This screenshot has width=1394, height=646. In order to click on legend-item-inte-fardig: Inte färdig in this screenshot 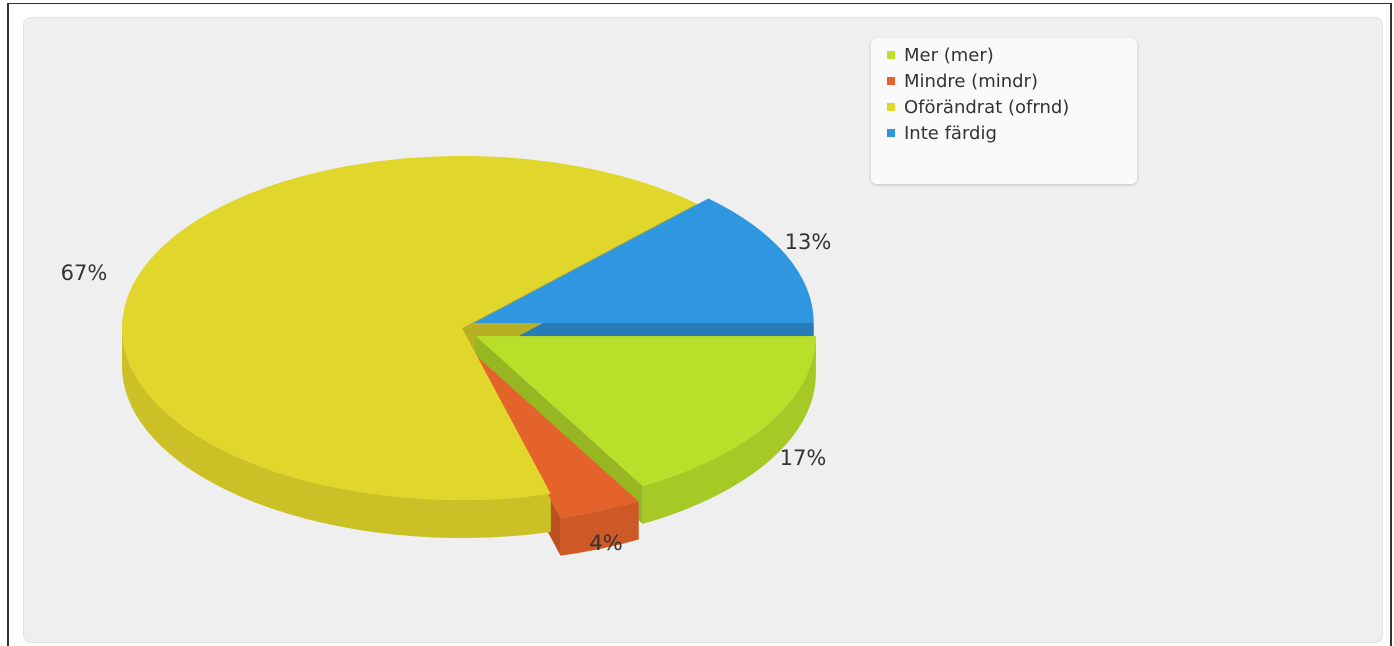, I will do `click(1012, 133)`.